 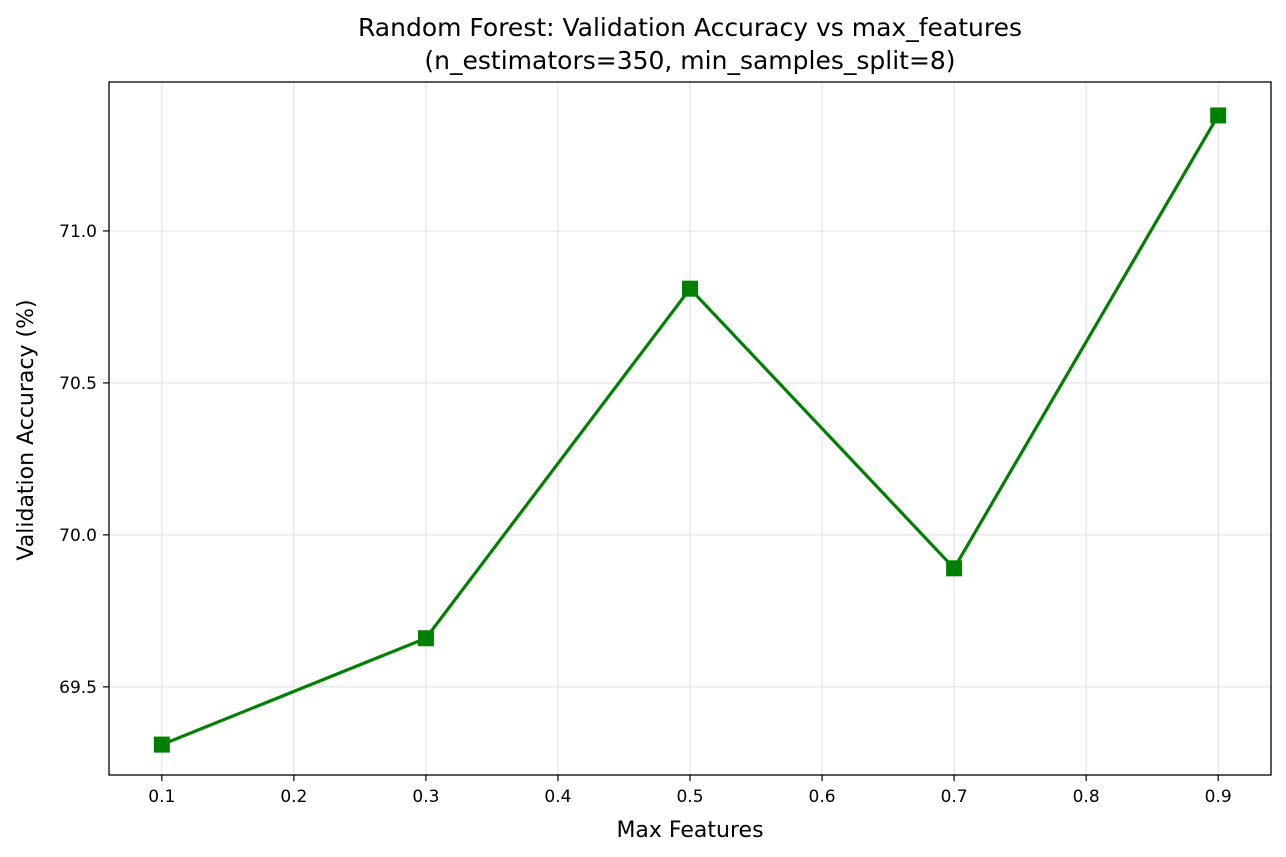 What do you see at coordinates (1218, 797) in the screenshot?
I see `x-tick-label: 0.9` at bounding box center [1218, 797].